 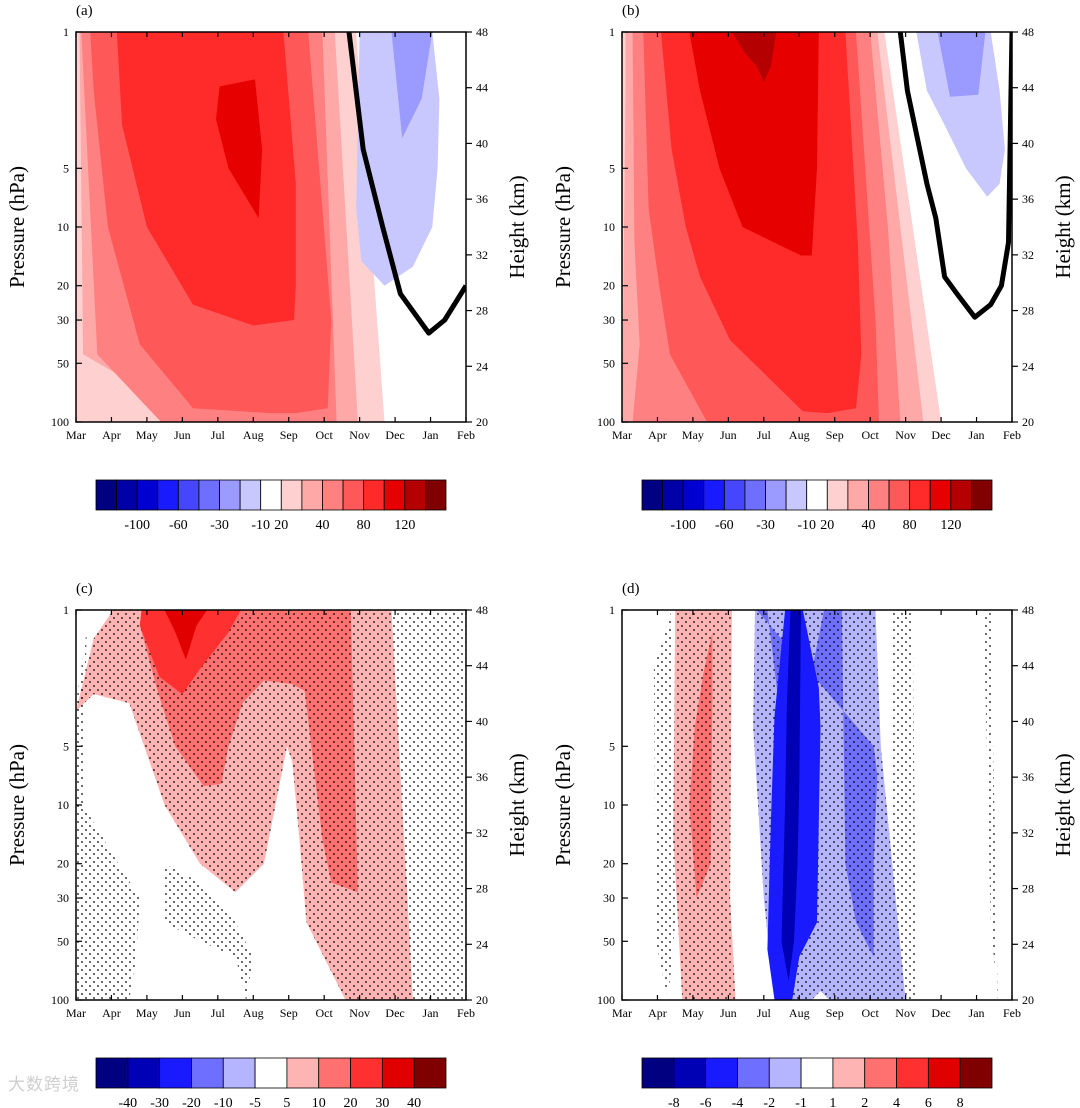 I want to click on height-tick-label: 32, so click(x=482, y=255).